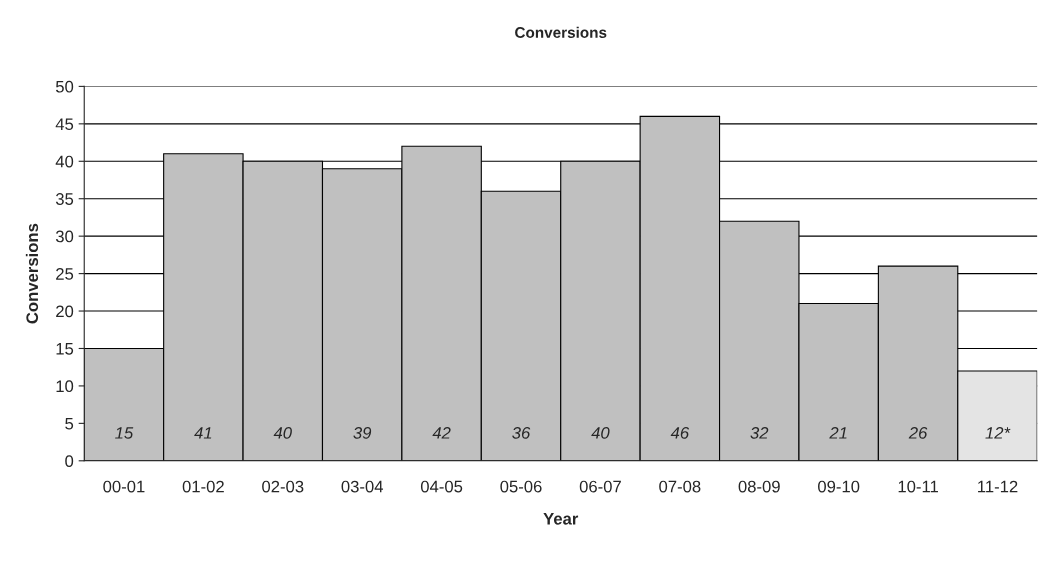 The width and height of the screenshot is (1053, 576). What do you see at coordinates (521, 486) in the screenshot?
I see `x-tick-label: 05-06` at bounding box center [521, 486].